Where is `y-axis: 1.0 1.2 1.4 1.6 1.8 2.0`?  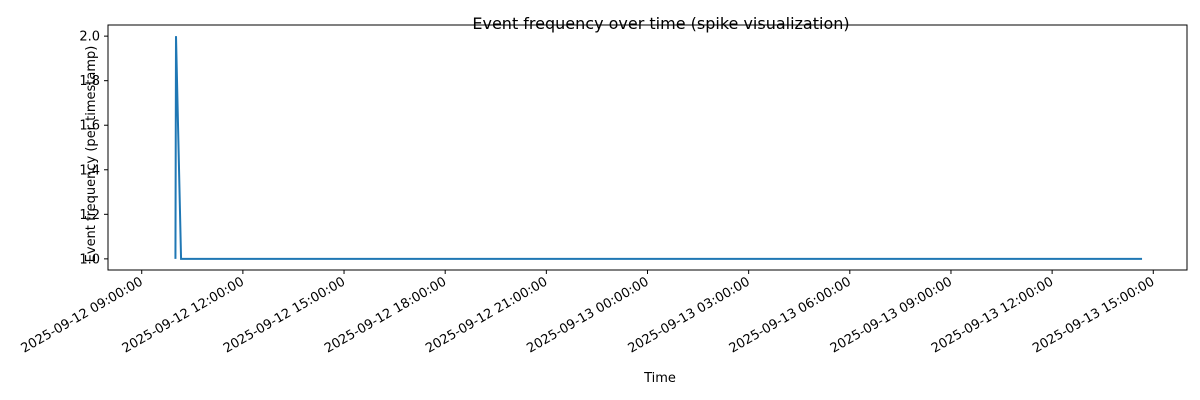 y-axis: 1.0 1.2 1.4 1.6 1.8 2.0 is located at coordinates (93, 148).